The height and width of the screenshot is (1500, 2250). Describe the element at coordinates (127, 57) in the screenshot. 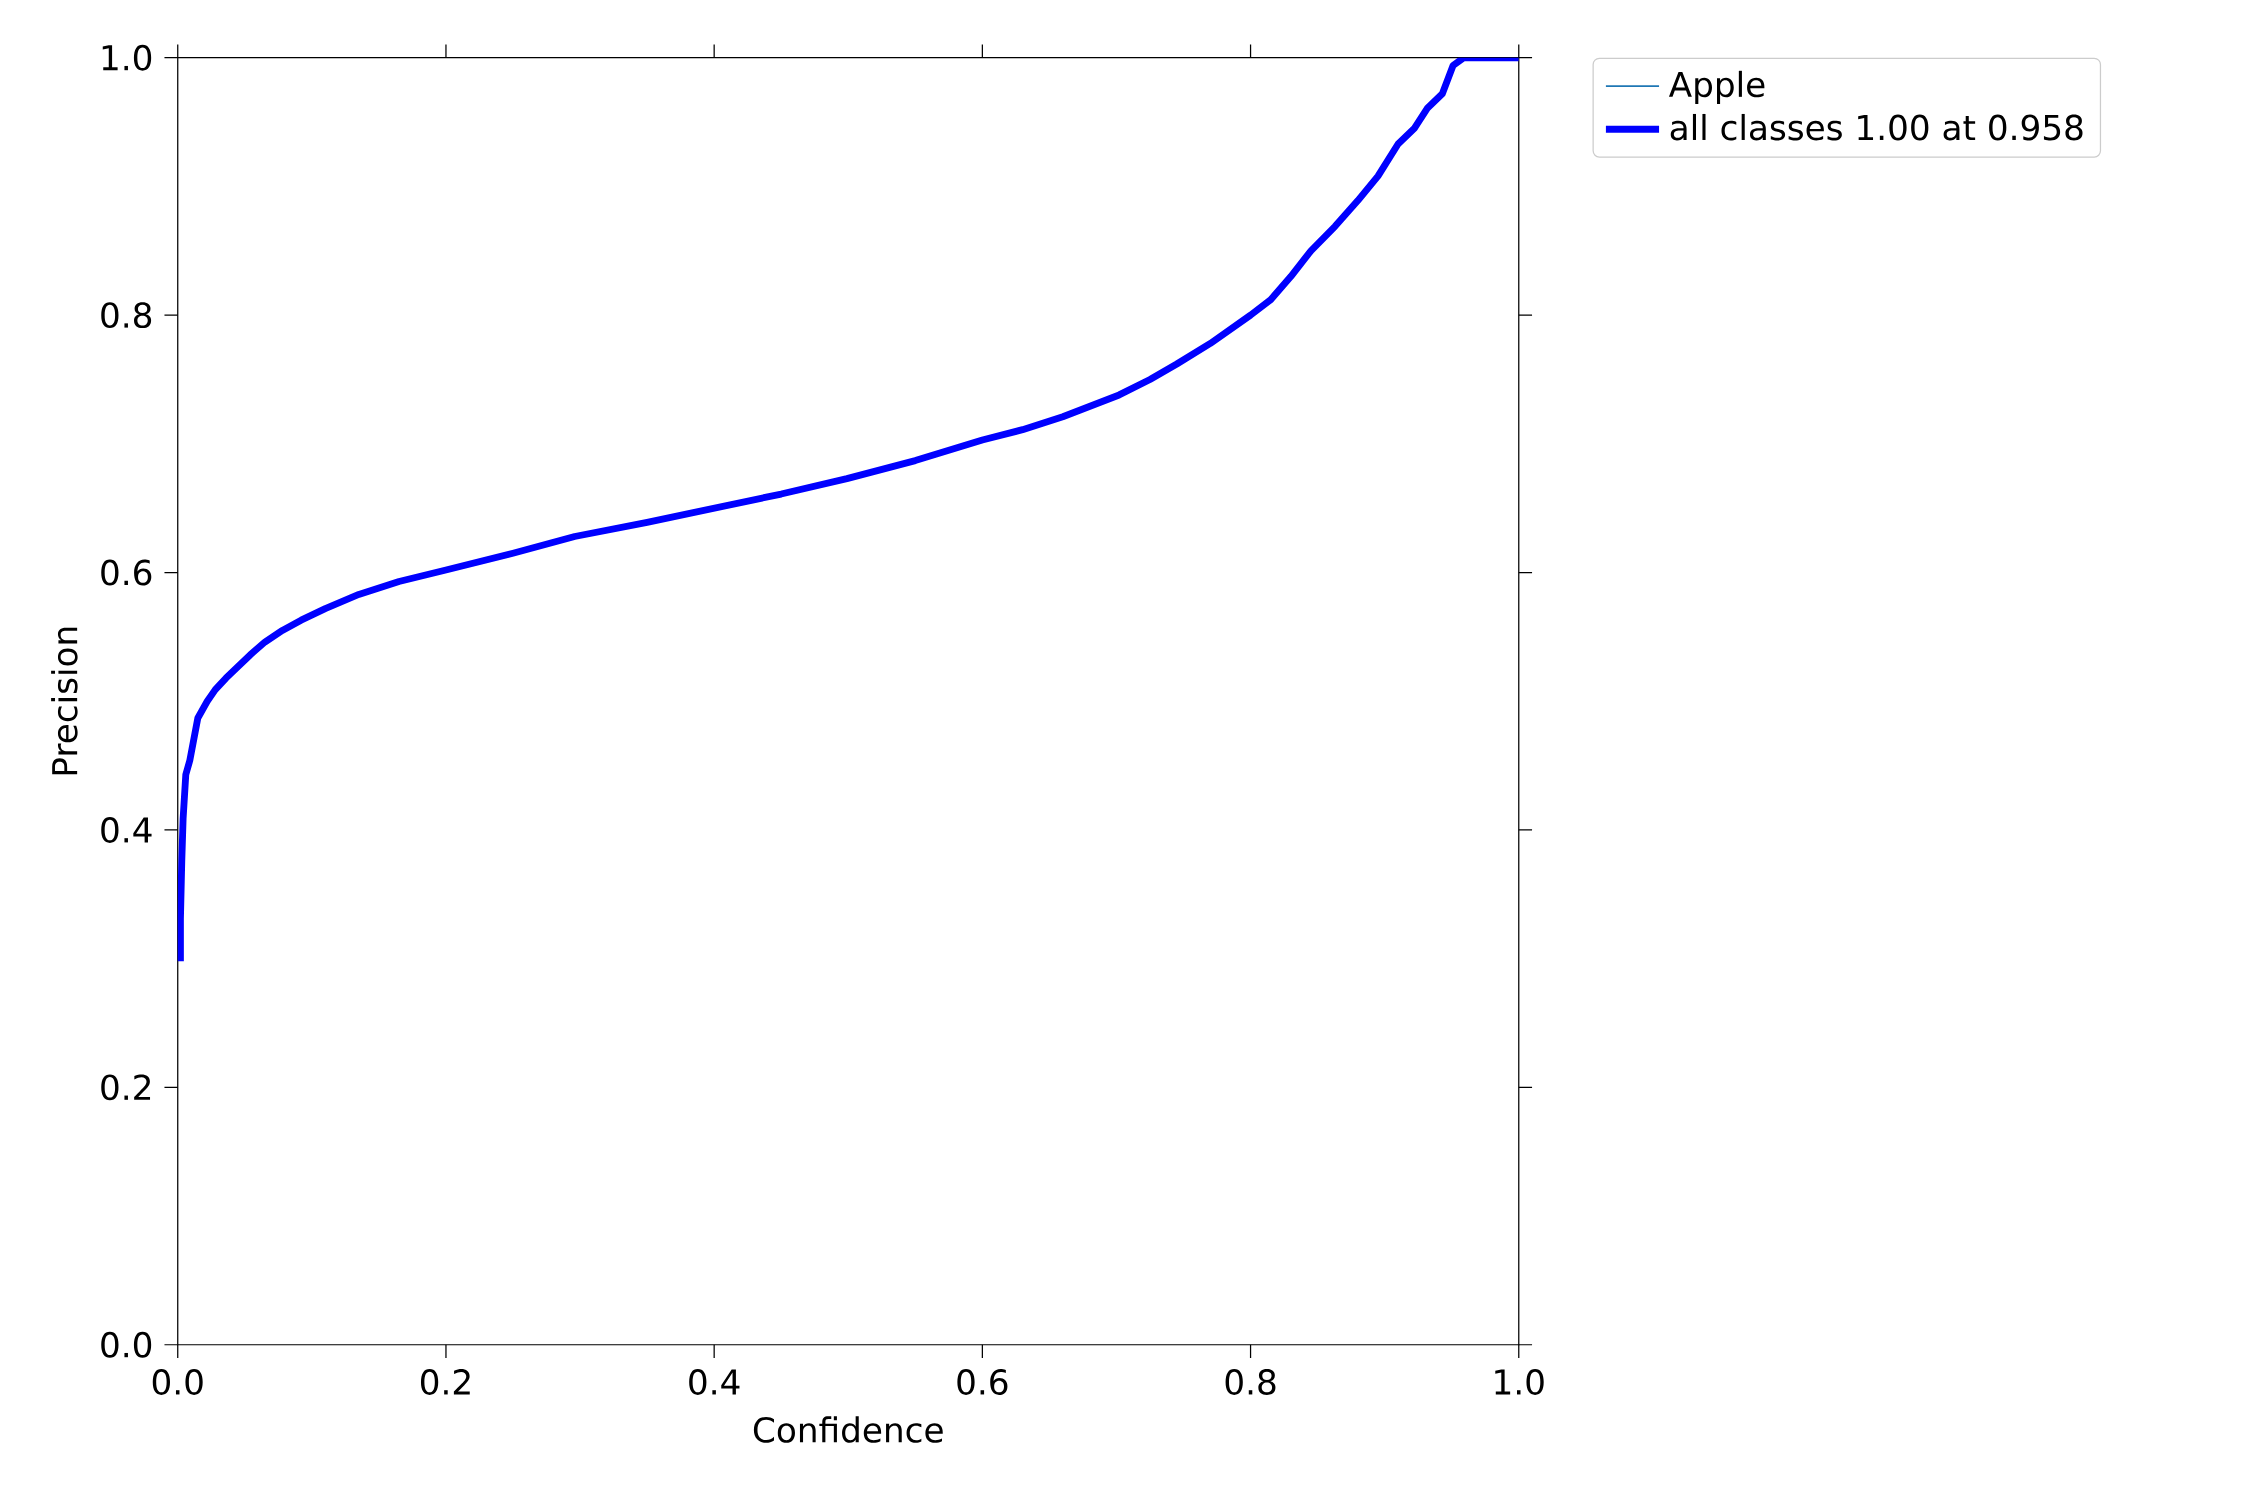

I see `y-tick-label: 1.0` at that location.